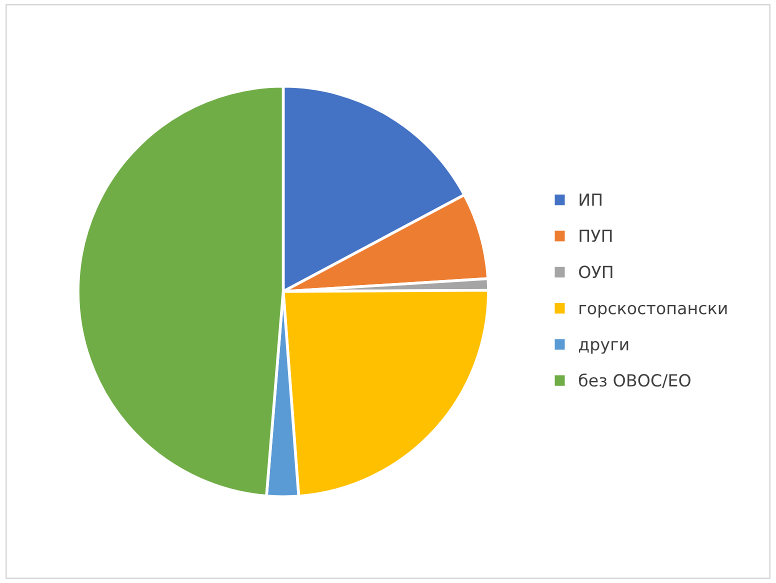  Describe the element at coordinates (603, 347) in the screenshot. I see `legend-label: други` at that location.